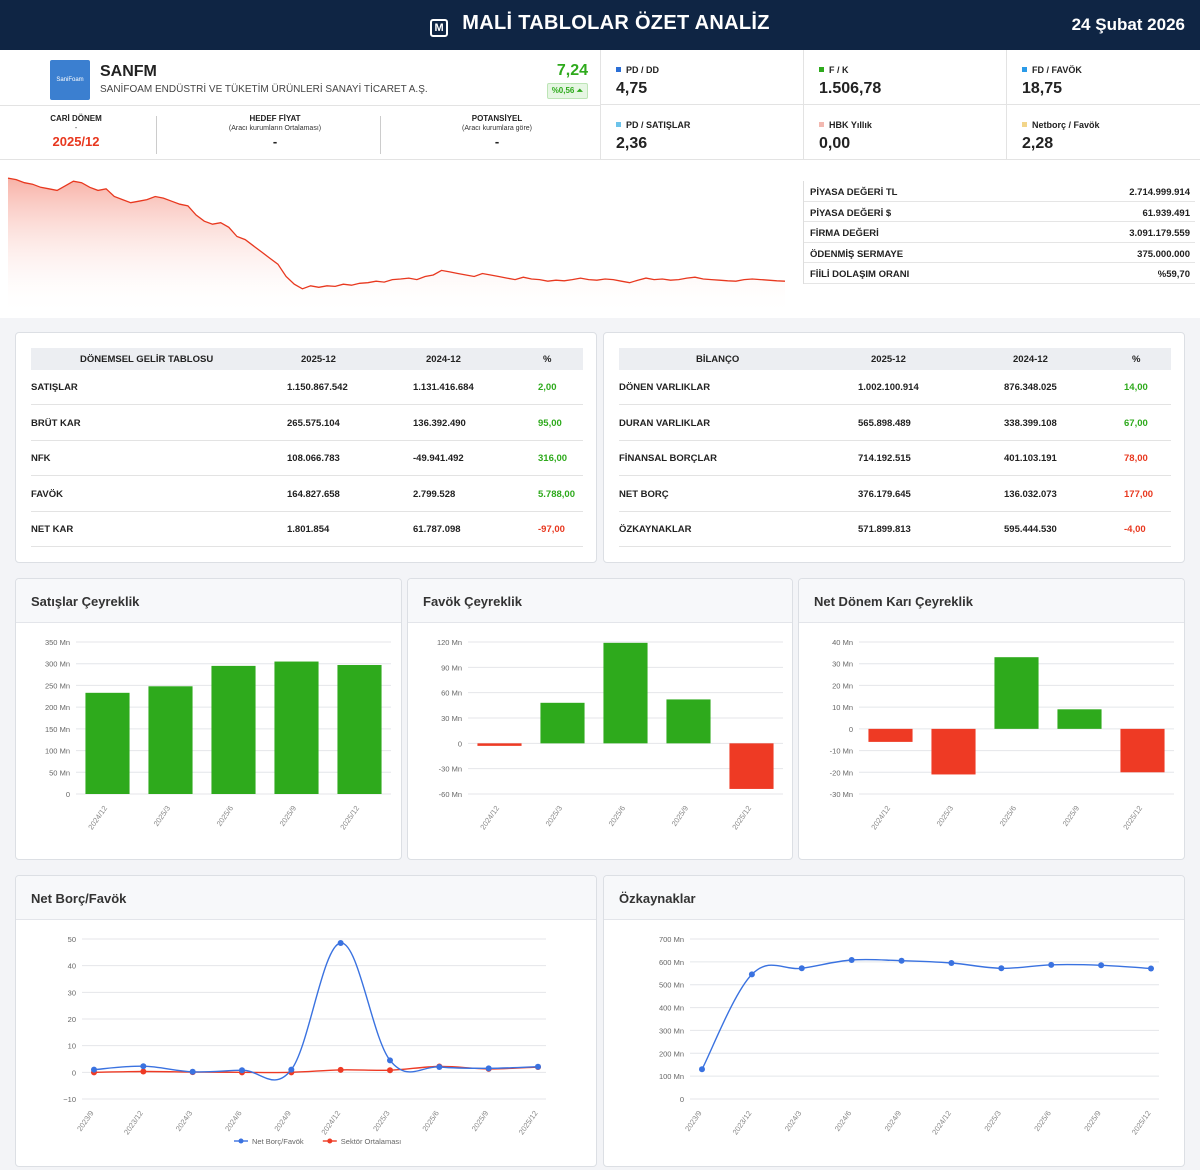 This screenshot has width=1200, height=1170. Describe the element at coordinates (57, 707) in the screenshot. I see `y-tick-label: 200 Mn` at that location.